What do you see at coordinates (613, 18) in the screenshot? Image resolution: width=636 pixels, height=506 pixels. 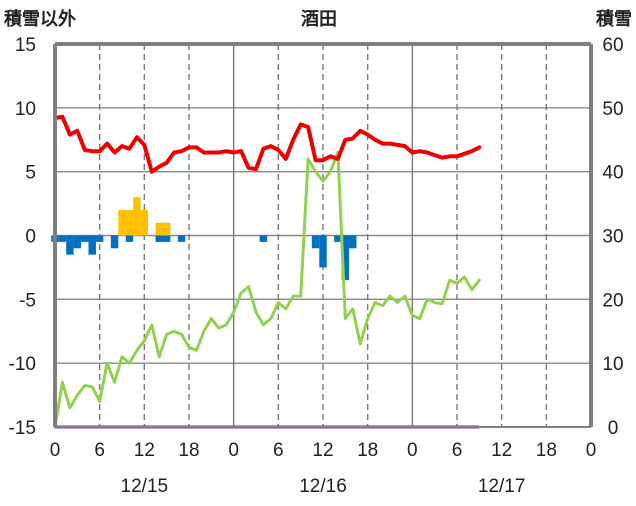 I see `right-axis-title: 積雪` at bounding box center [613, 18].